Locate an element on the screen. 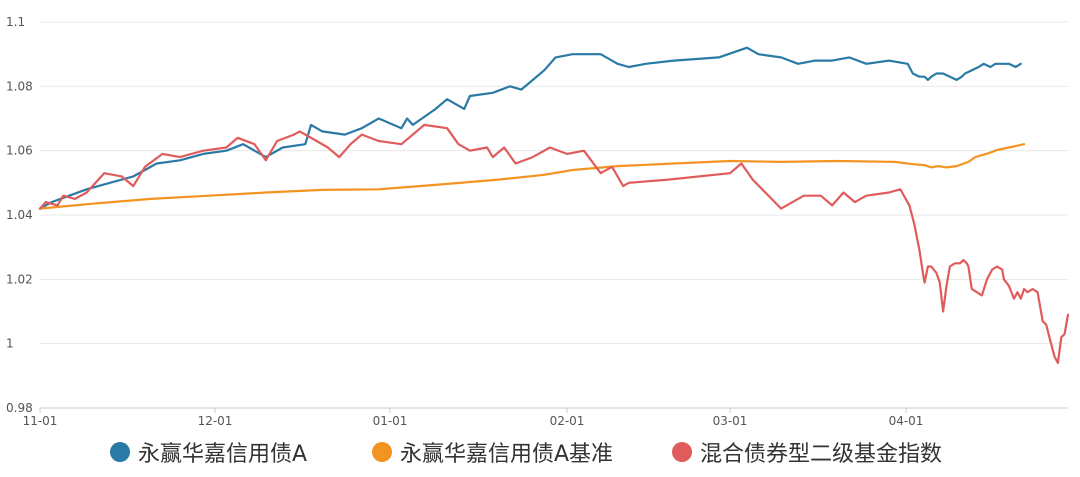 This screenshot has width=1080, height=477. legend-item-index: 混合债券型二级基金指数 is located at coordinates (807, 452).